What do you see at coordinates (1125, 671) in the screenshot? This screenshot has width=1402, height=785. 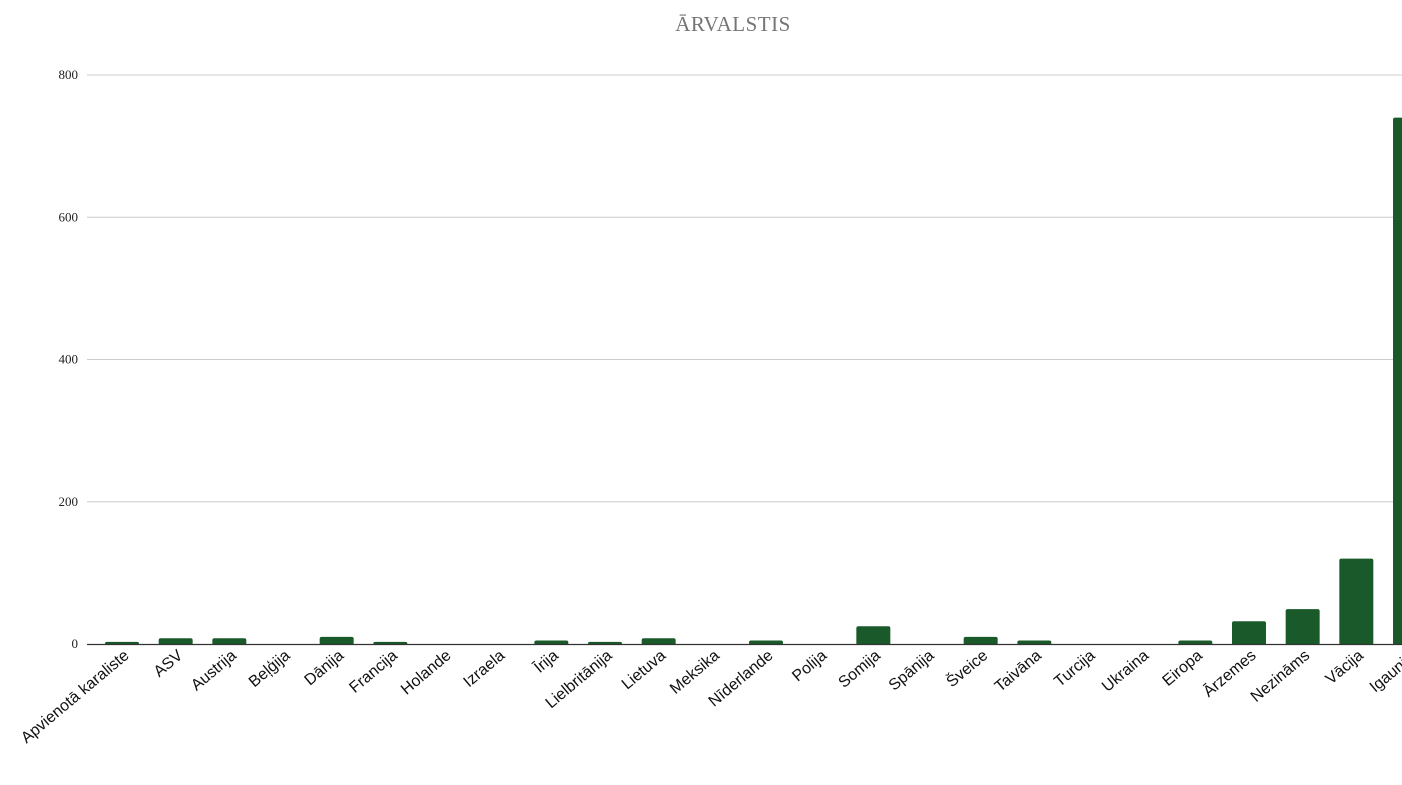 I see `x-tick-label: Ukraina` at bounding box center [1125, 671].